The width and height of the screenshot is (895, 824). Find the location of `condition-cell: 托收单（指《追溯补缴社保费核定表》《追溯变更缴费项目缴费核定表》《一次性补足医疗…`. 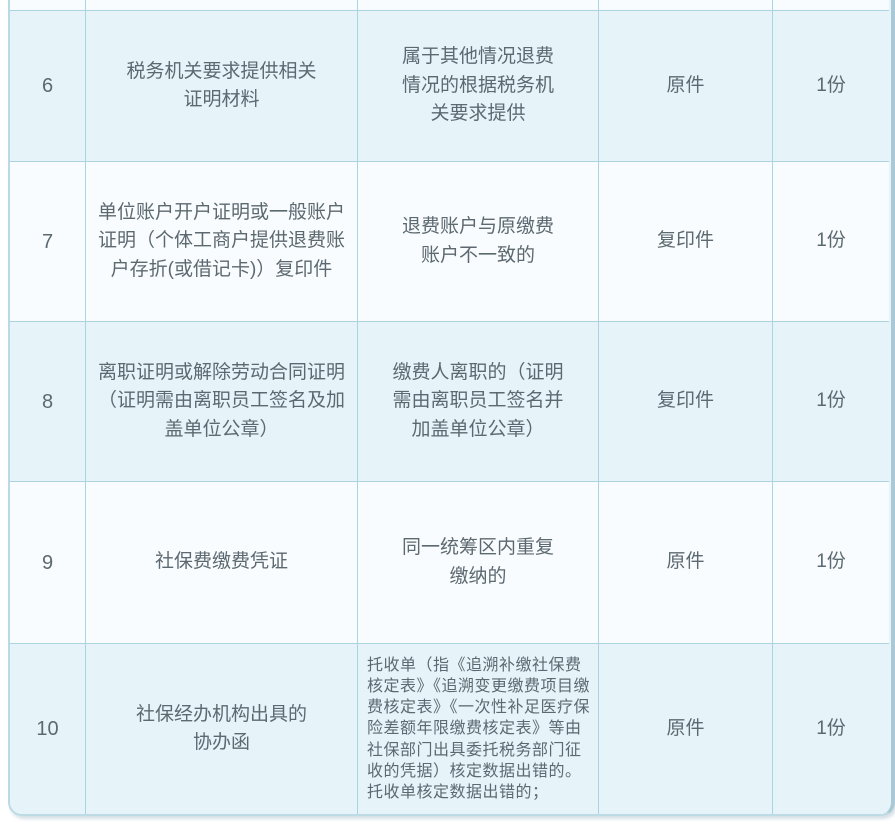

condition-cell: 托收单（指《追溯补缴社保费核定表》《追溯变更缴费项目缴费核定表》《一次性补足医疗… is located at coordinates (478, 728).